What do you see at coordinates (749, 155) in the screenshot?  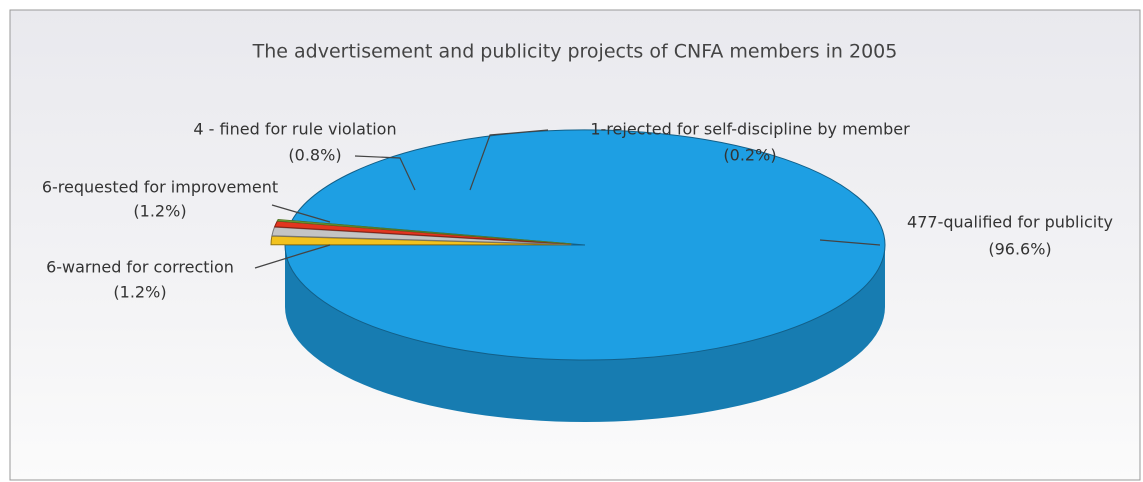 I see `slice-value-label: (0.2%)` at bounding box center [749, 155].